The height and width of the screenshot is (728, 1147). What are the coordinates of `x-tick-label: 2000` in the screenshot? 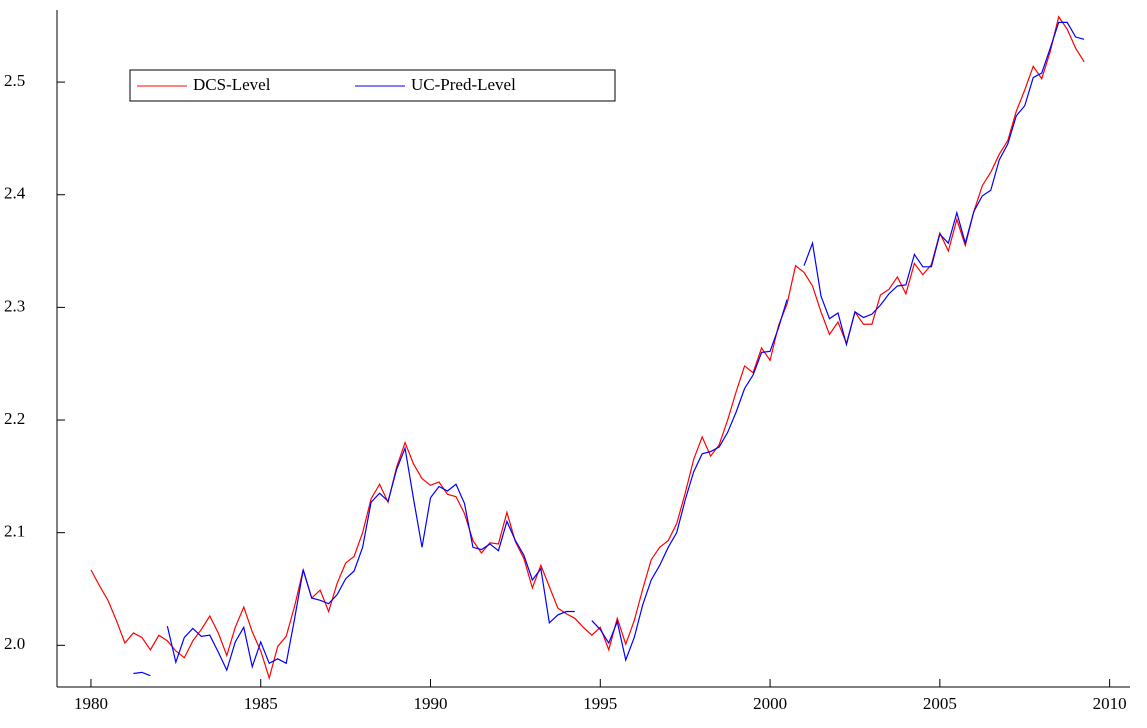 It's located at (770, 703).